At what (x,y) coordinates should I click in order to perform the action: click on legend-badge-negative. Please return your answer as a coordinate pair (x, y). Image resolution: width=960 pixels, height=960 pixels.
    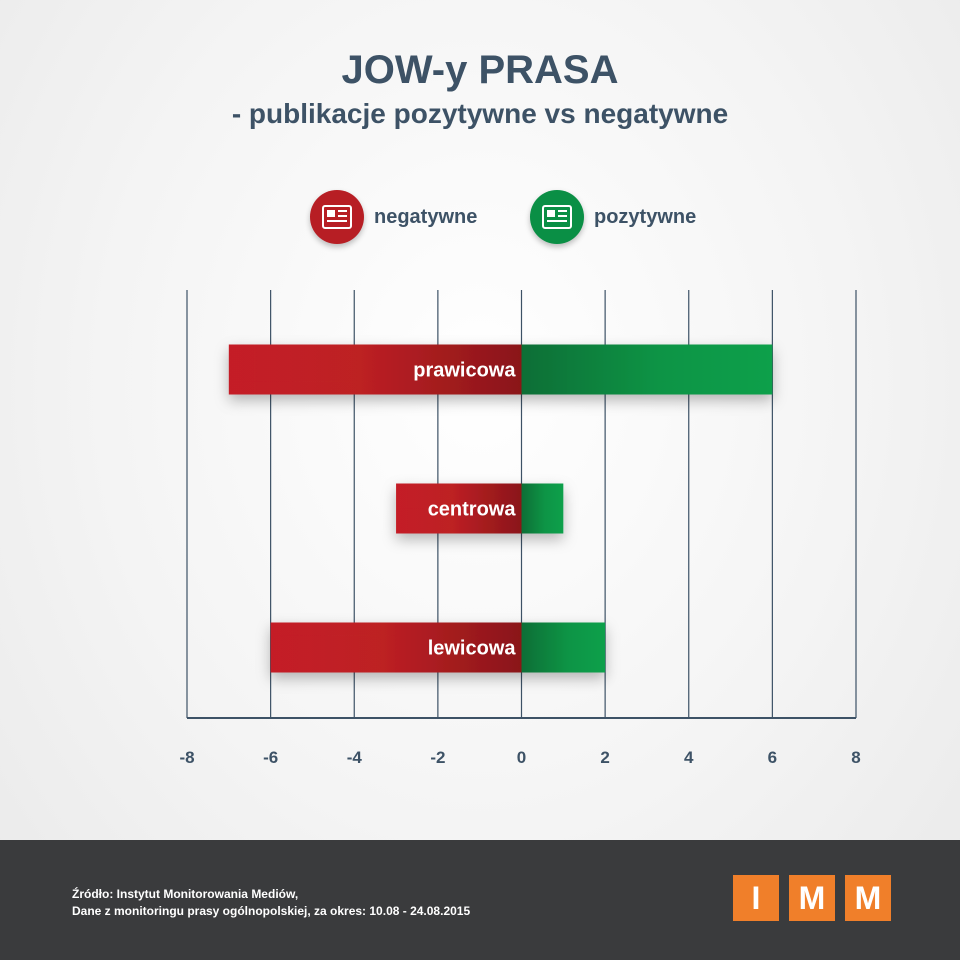
    Looking at the image, I should click on (337, 217).